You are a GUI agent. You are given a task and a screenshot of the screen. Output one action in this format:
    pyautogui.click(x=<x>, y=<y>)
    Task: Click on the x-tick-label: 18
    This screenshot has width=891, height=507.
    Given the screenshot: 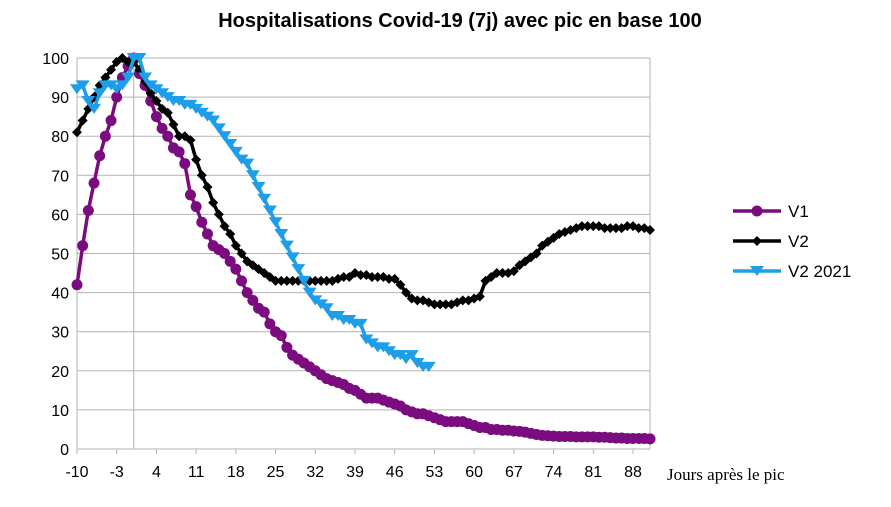 What is the action you would take?
    pyautogui.click(x=236, y=472)
    